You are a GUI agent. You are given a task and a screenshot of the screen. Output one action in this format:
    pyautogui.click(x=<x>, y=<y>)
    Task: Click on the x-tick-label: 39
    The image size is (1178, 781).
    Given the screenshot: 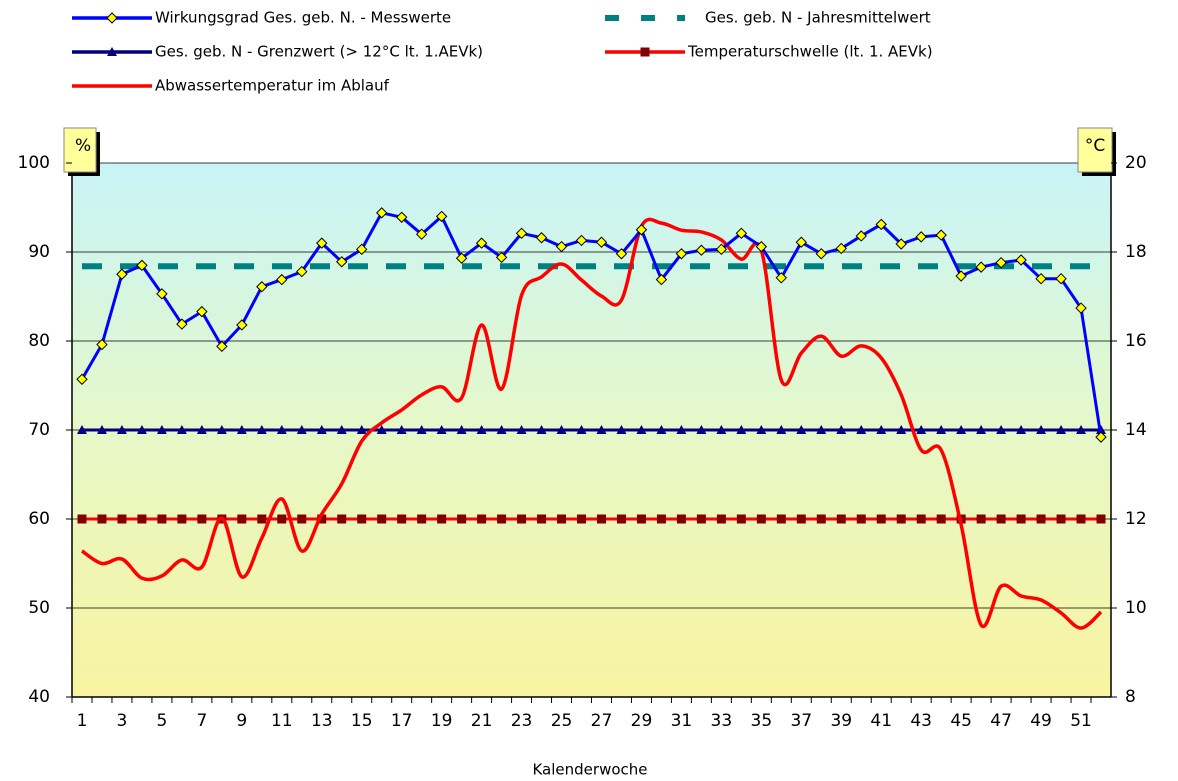 What is the action you would take?
    pyautogui.click(x=841, y=721)
    